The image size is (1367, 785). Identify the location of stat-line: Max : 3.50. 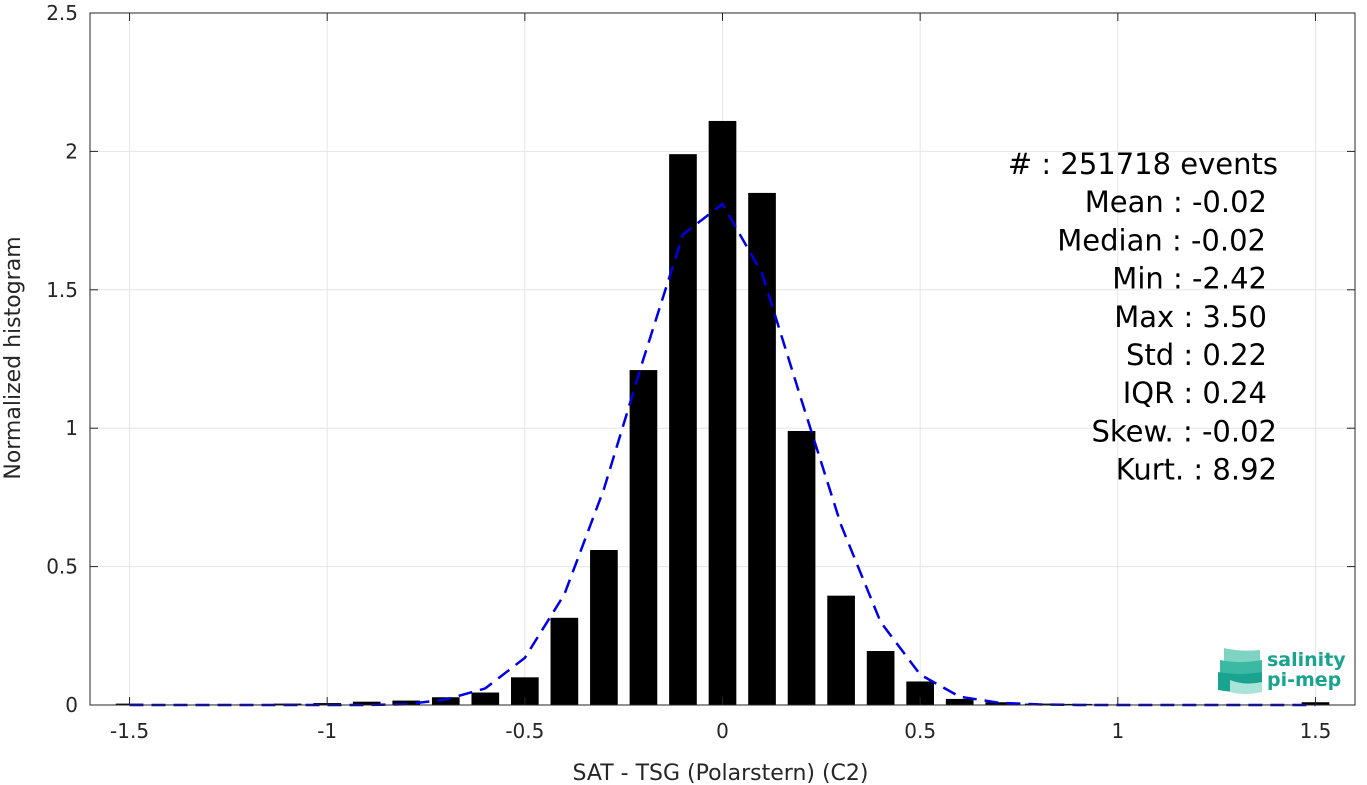
(1190, 317).